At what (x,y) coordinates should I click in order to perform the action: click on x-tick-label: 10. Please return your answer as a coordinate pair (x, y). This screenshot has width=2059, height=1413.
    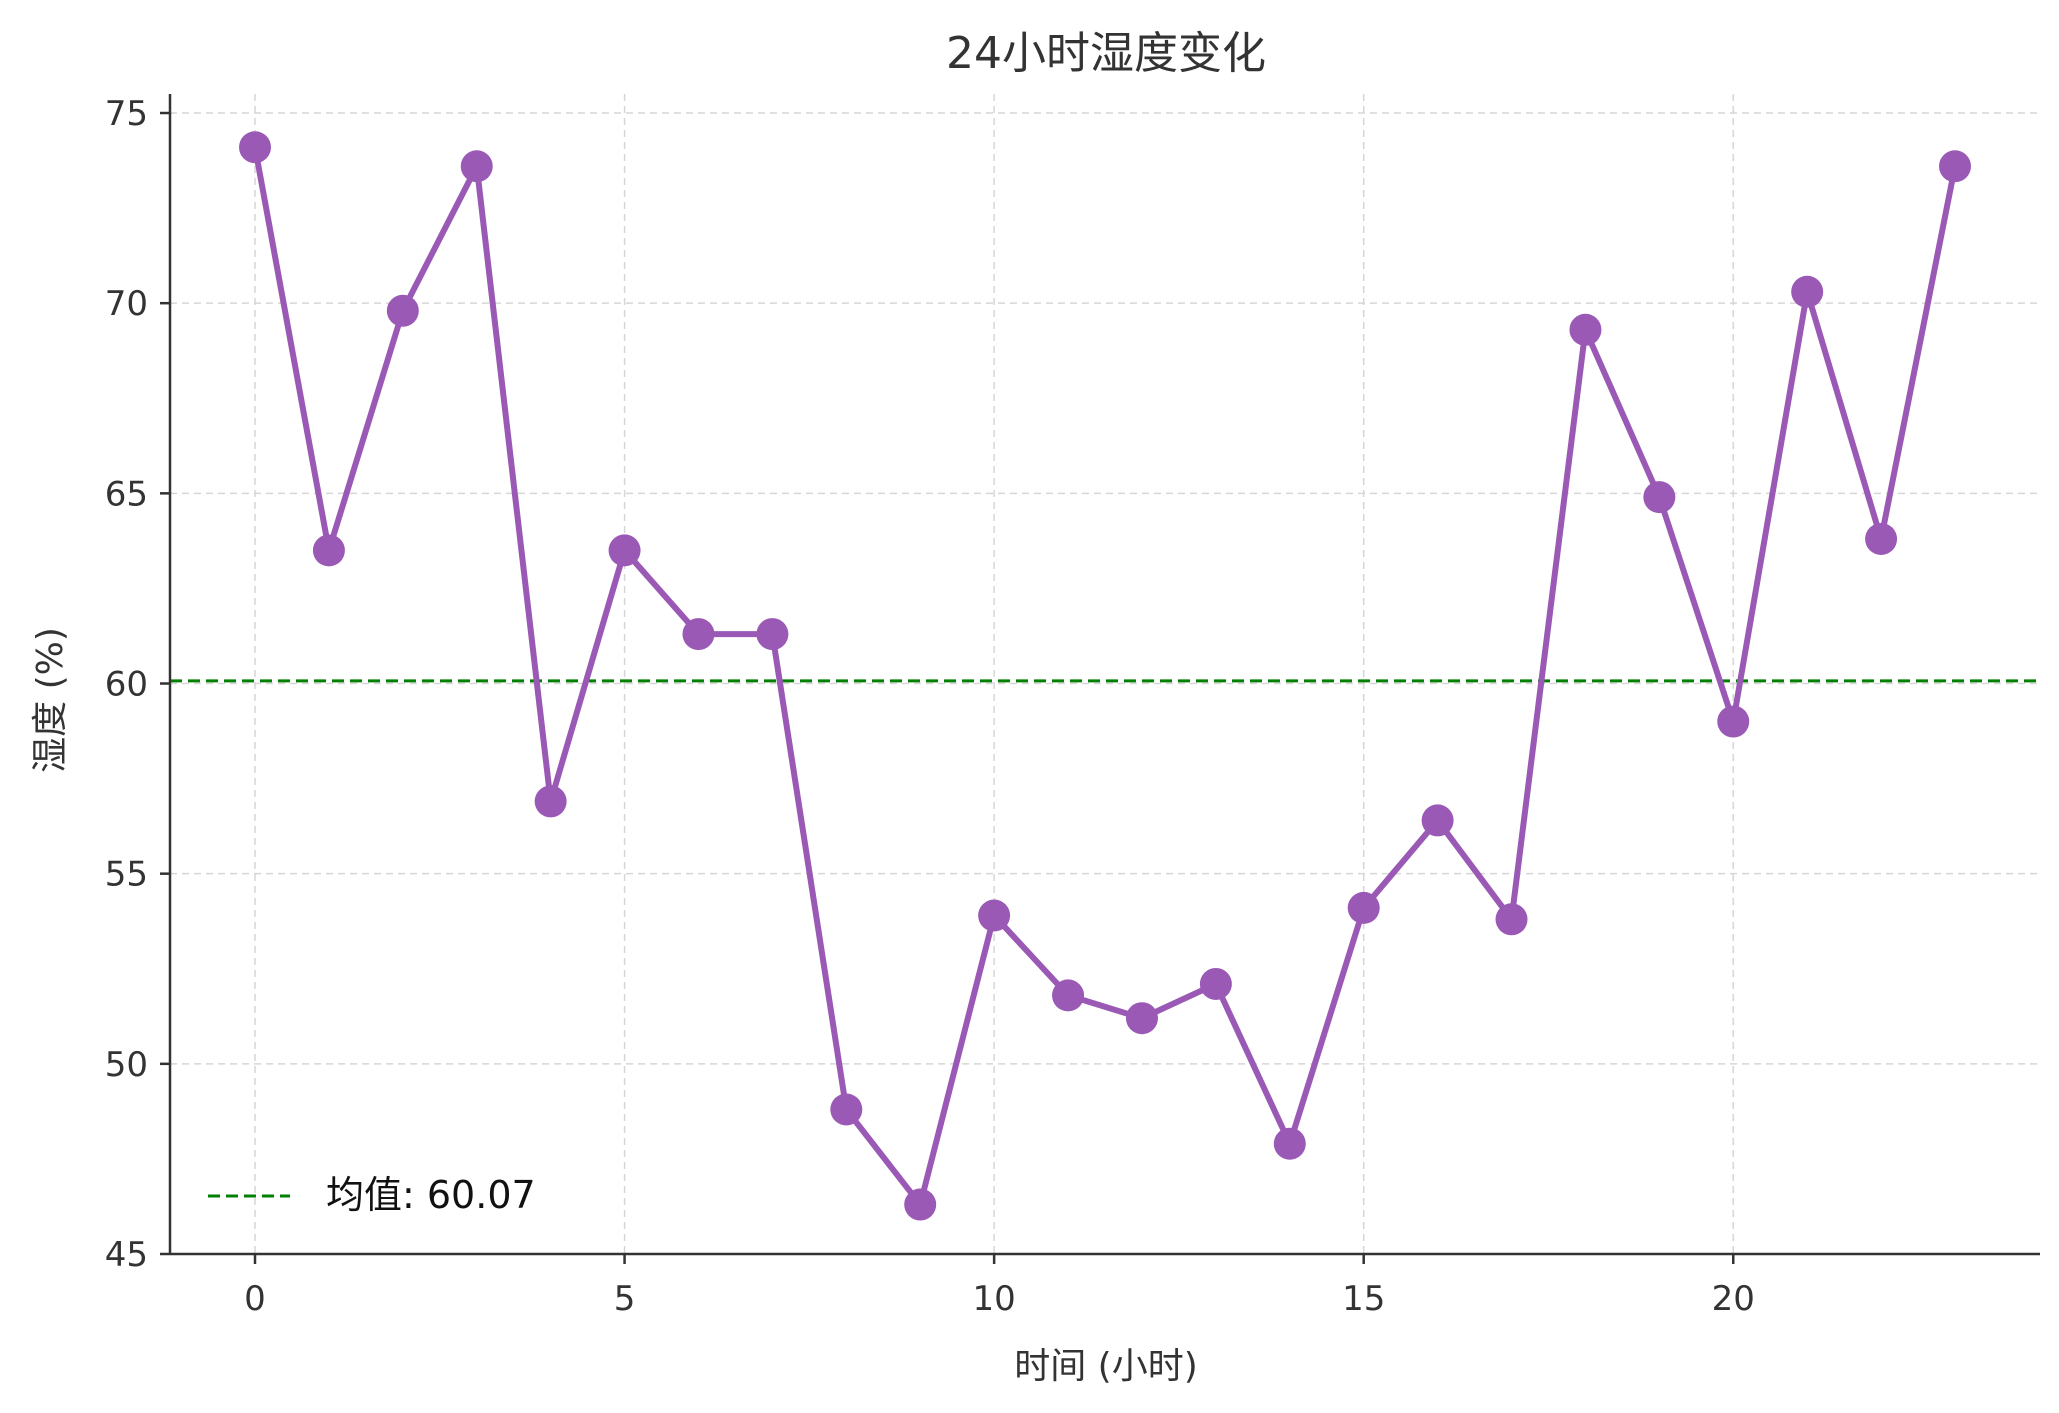
    Looking at the image, I should click on (993, 1299).